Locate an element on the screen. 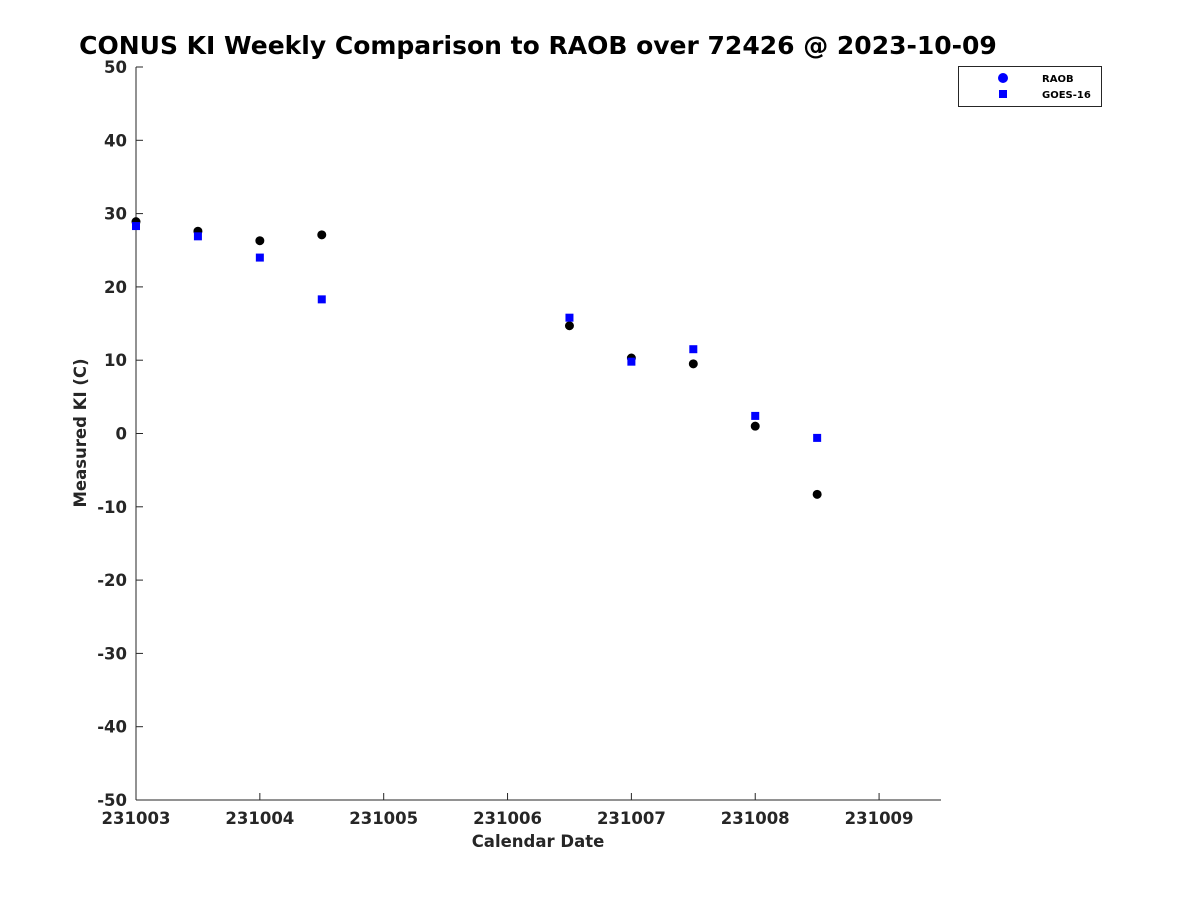  x-tick-label: 231008 is located at coordinates (755, 818).